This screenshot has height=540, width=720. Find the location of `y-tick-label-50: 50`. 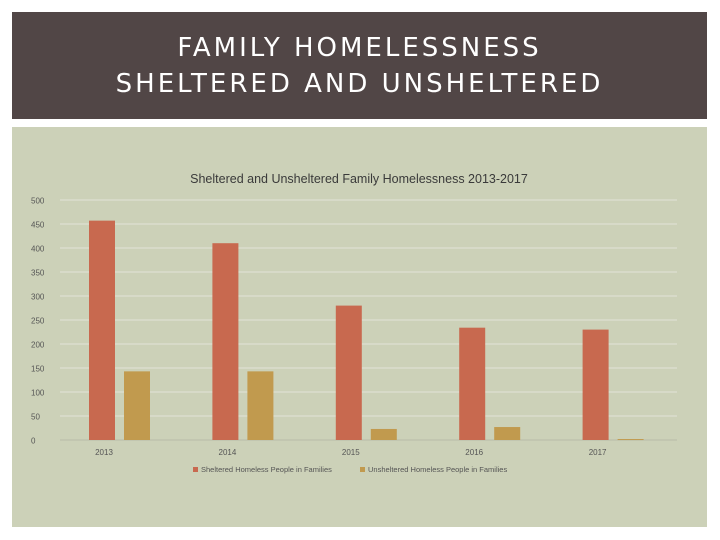

y-tick-label-50: 50 is located at coordinates (35, 417).